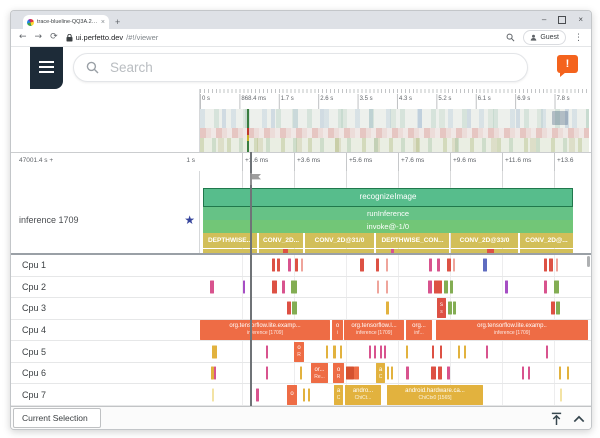 This screenshot has width=600, height=438. What do you see at coordinates (562, 20) in the screenshot?
I see `window-maximize-button` at bounding box center [562, 20].